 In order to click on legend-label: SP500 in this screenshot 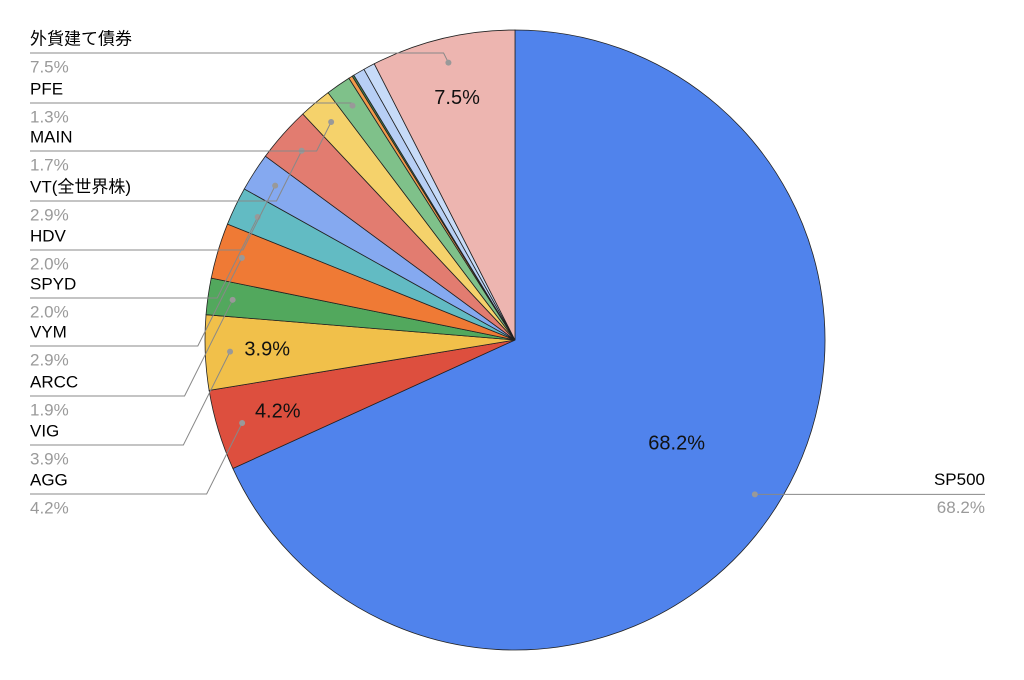, I will do `click(959, 479)`.